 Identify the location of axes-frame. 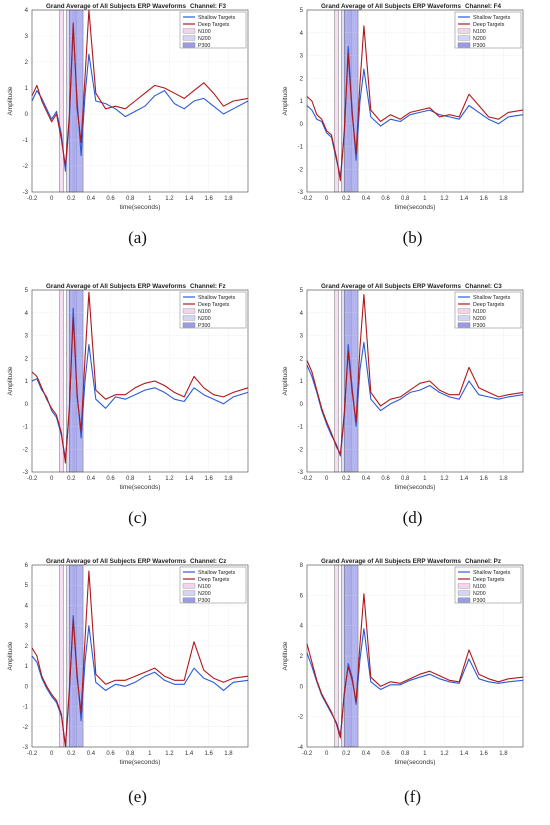
(415, 656).